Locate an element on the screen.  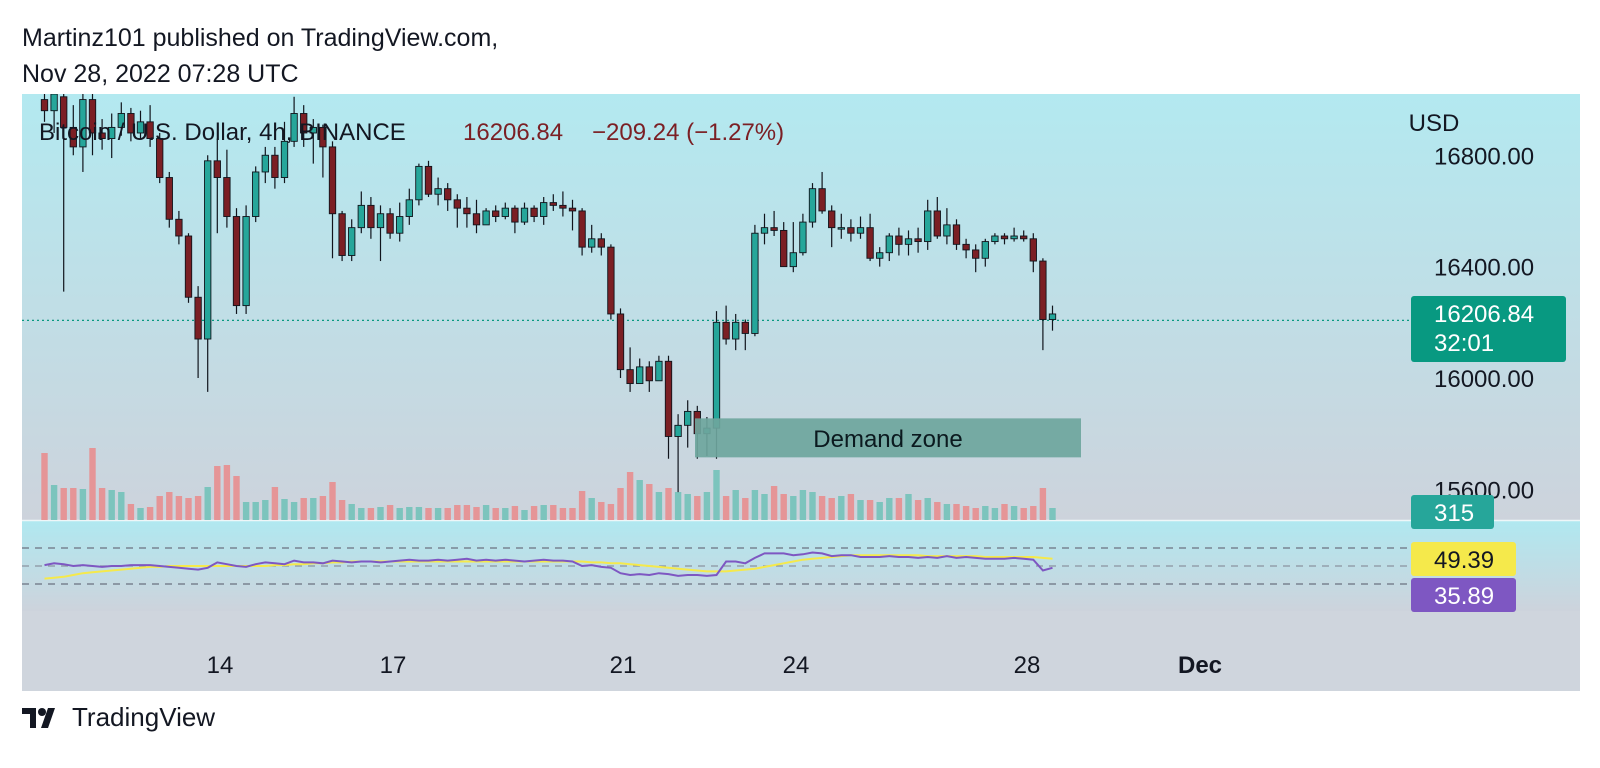
time-axis: 14 17 21 24 28 Dec is located at coordinates (714, 665).